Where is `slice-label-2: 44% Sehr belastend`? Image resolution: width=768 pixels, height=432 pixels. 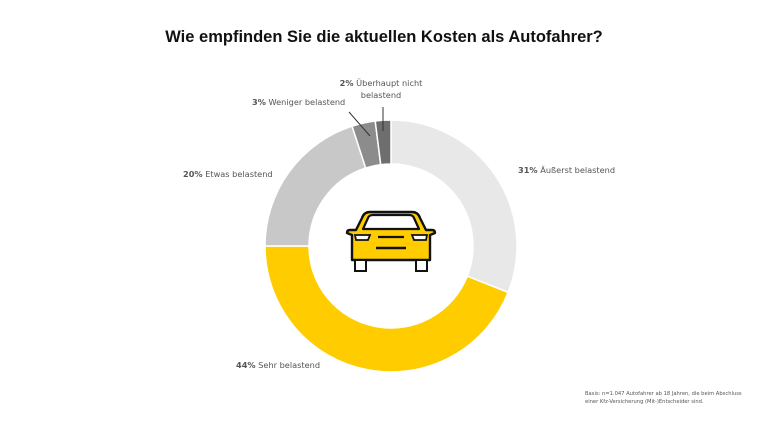
slice-label-2: 44% Sehr belastend is located at coordinates (278, 365).